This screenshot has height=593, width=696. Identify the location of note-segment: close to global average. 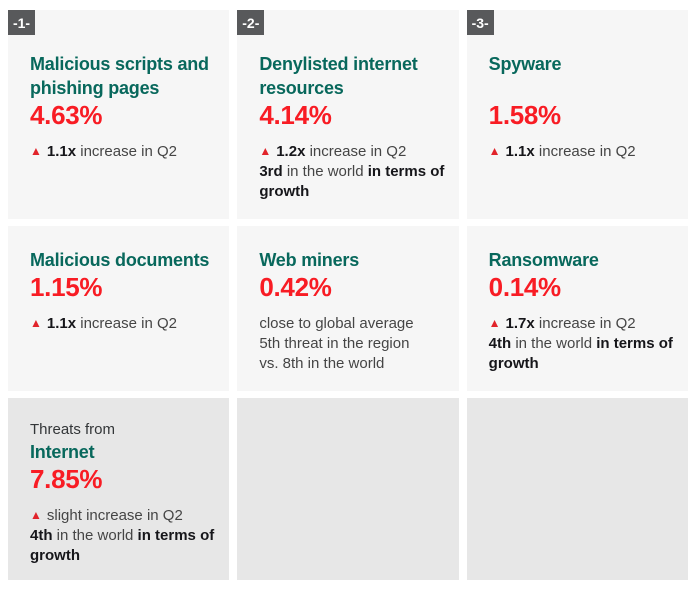
(336, 323).